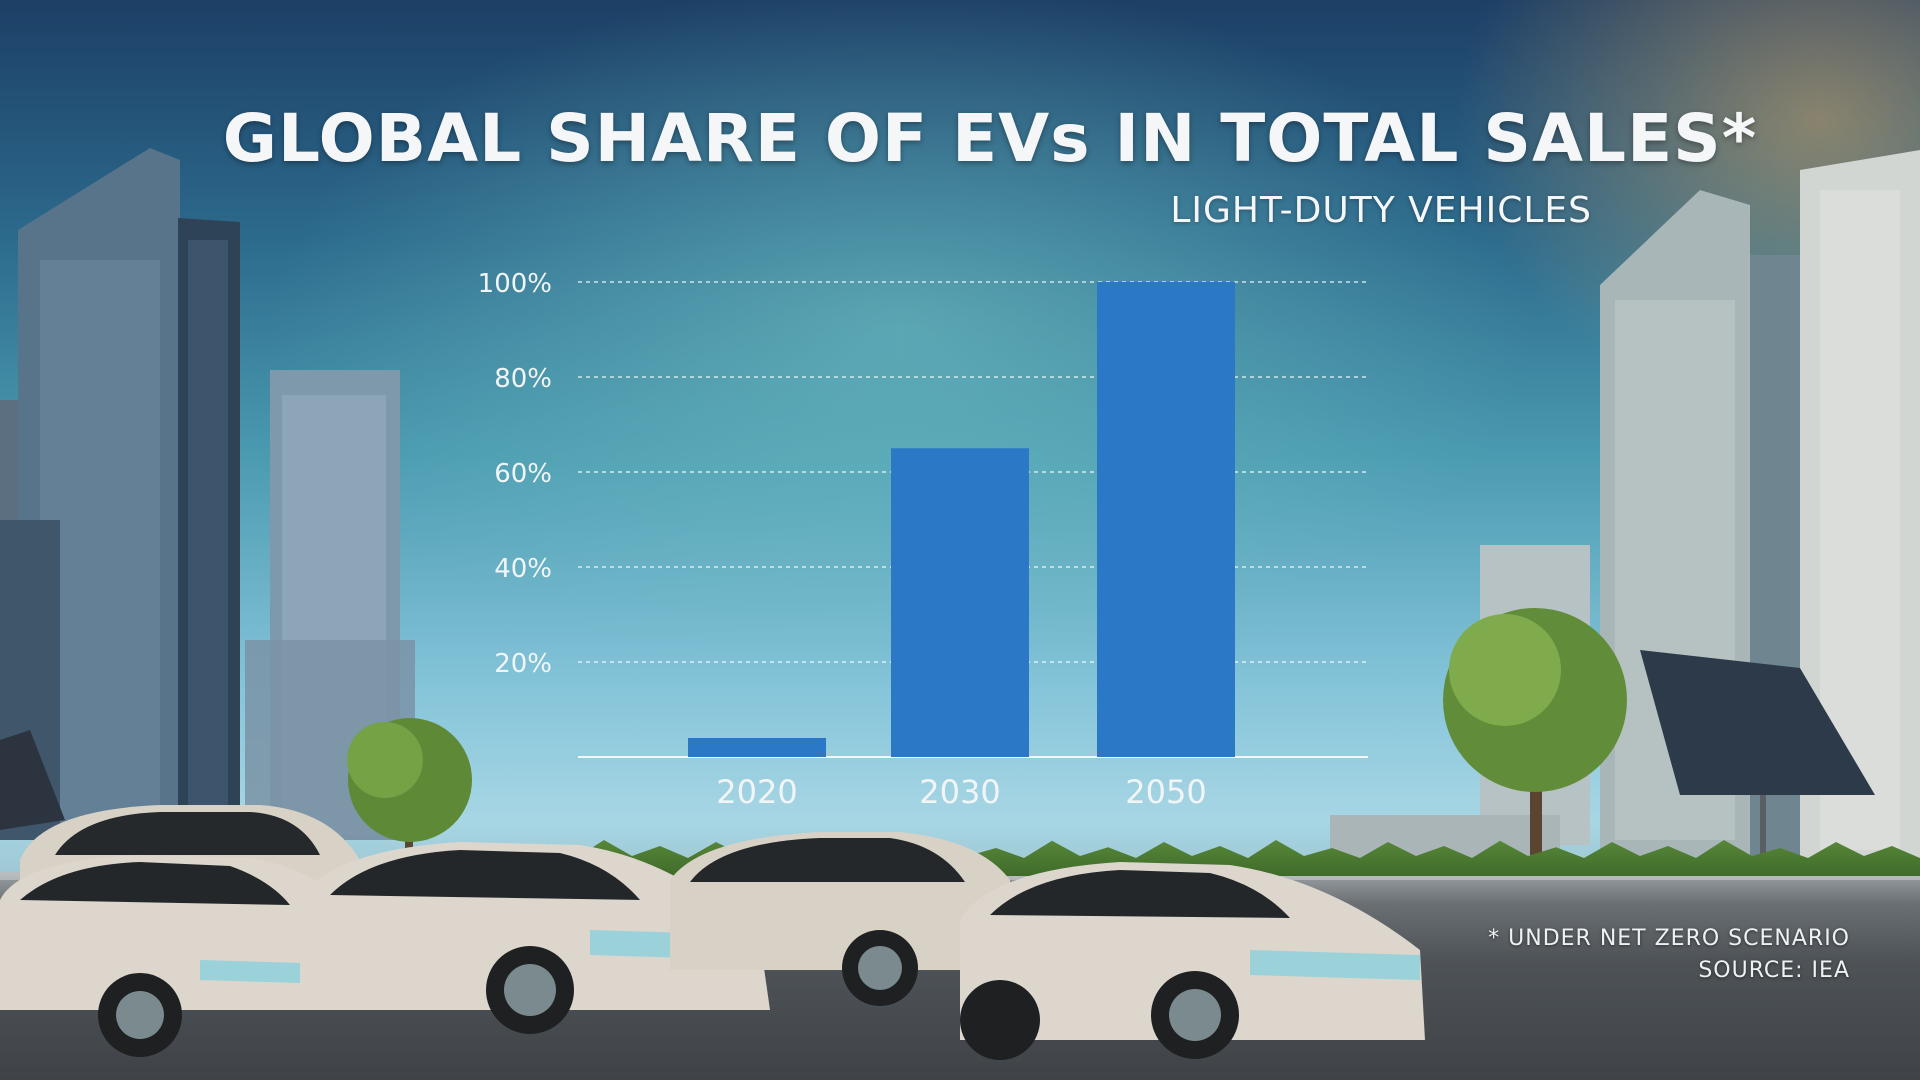 The height and width of the screenshot is (1080, 1920). I want to click on car-center-left, so click(535, 938).